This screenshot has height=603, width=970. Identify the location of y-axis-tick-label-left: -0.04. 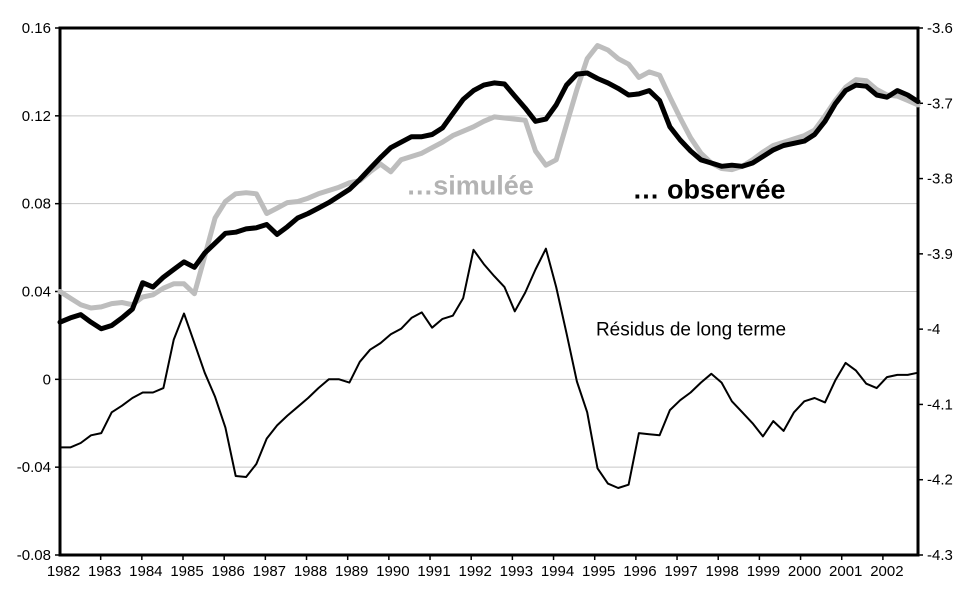
(34, 467).